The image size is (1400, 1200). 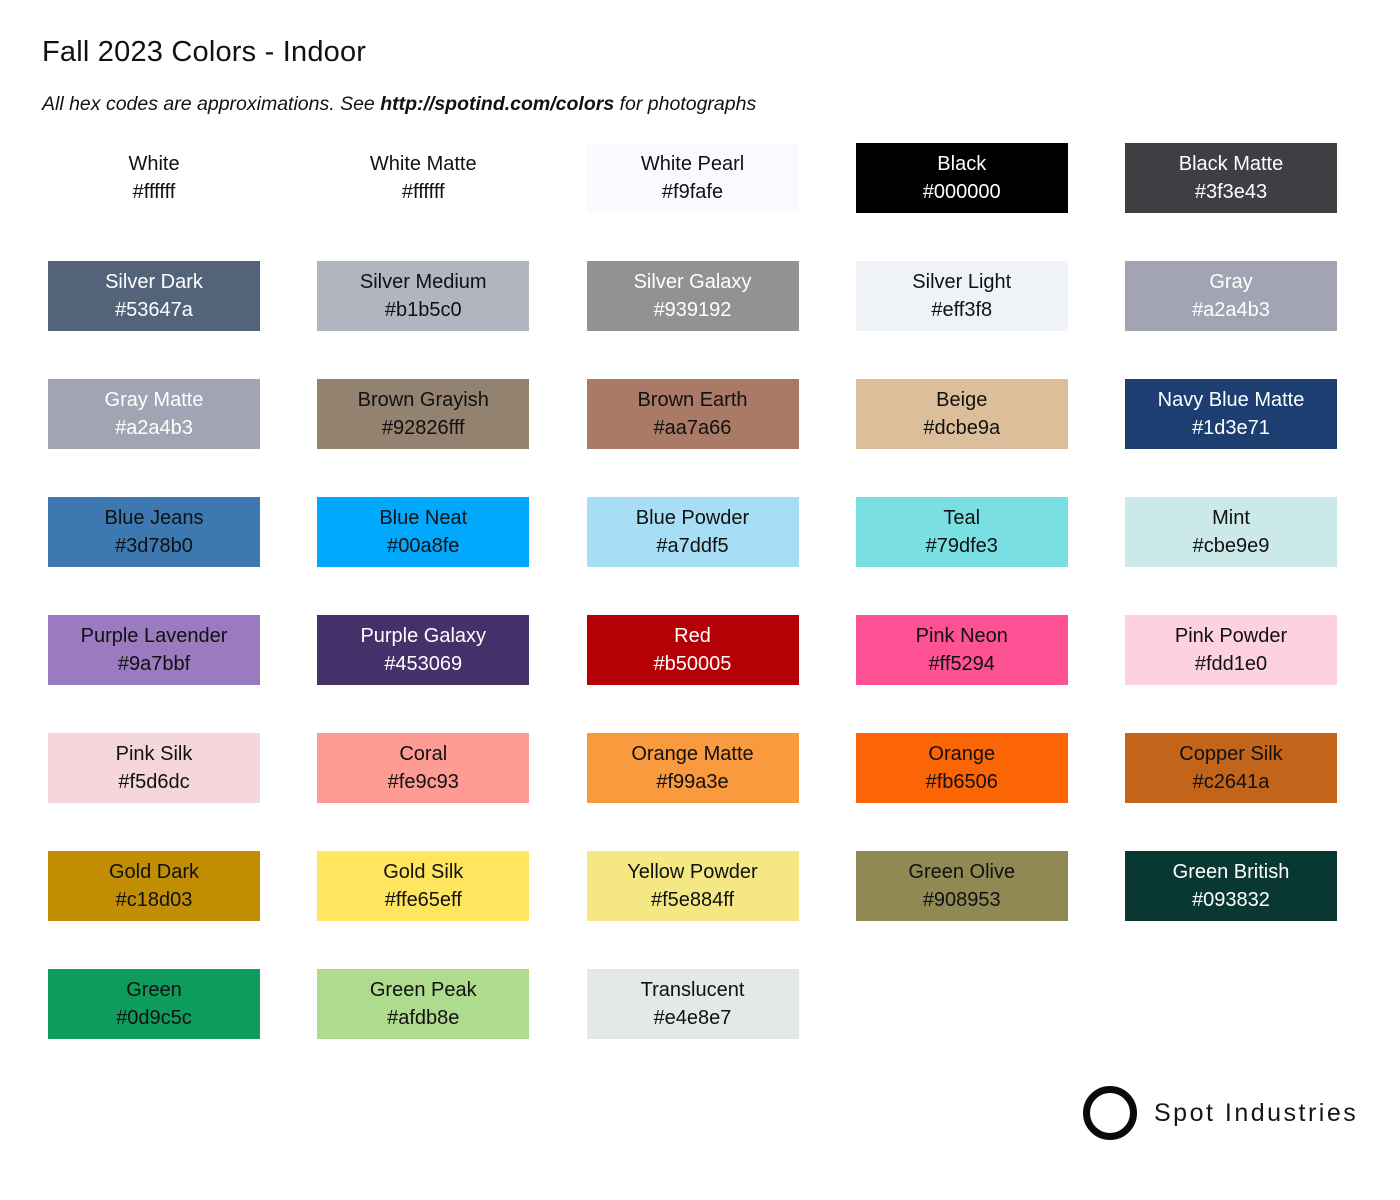 What do you see at coordinates (423, 296) in the screenshot?
I see `color-swatch: Silver Medium #b1b5c0` at bounding box center [423, 296].